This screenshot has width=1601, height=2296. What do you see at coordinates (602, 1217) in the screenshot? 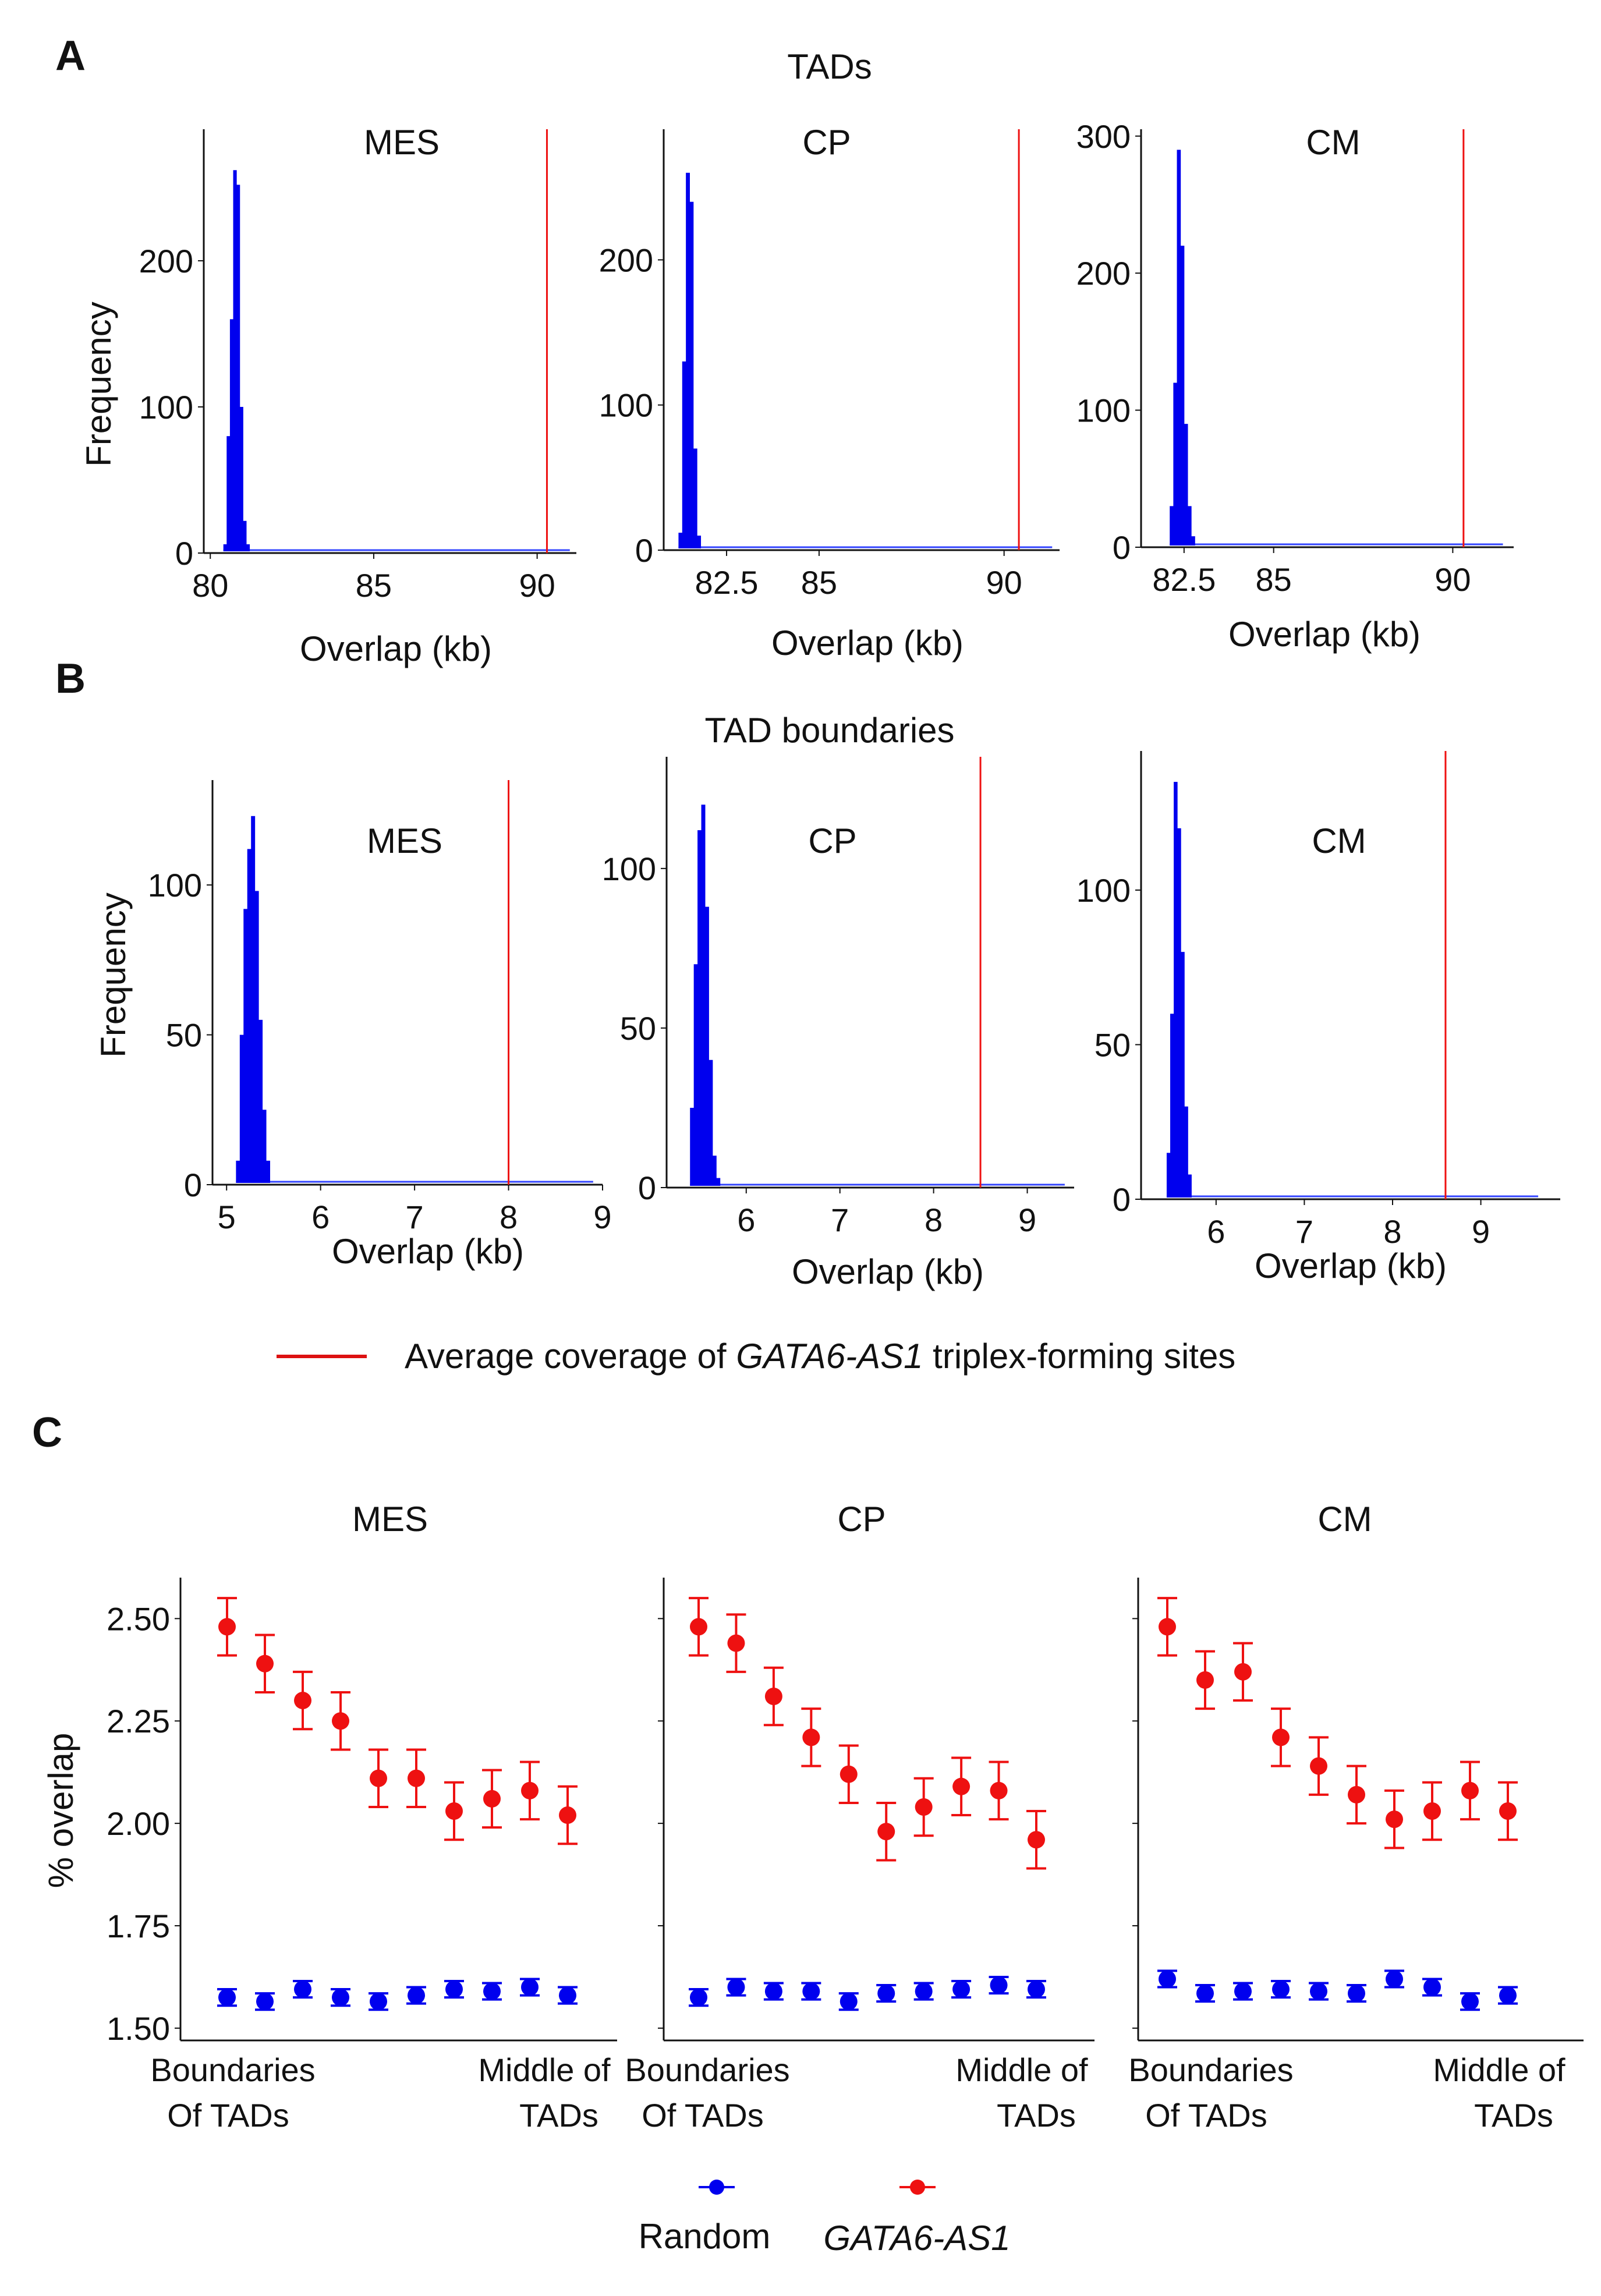
I see `x-tick-label: 9` at bounding box center [602, 1217].